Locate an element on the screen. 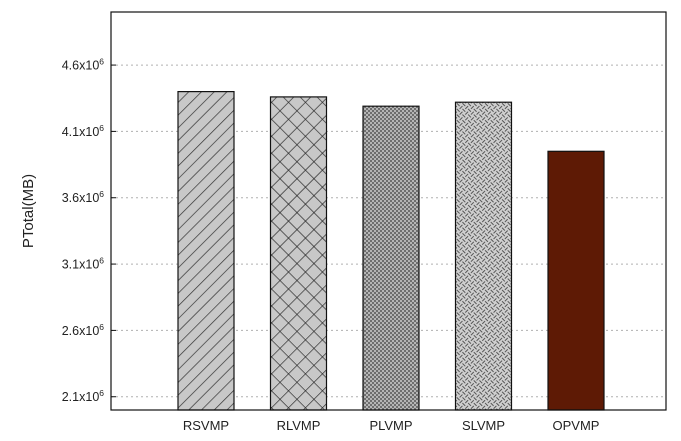 The image size is (681, 441). y-tick-label: 2.1x10⁶ is located at coordinates (83, 396).